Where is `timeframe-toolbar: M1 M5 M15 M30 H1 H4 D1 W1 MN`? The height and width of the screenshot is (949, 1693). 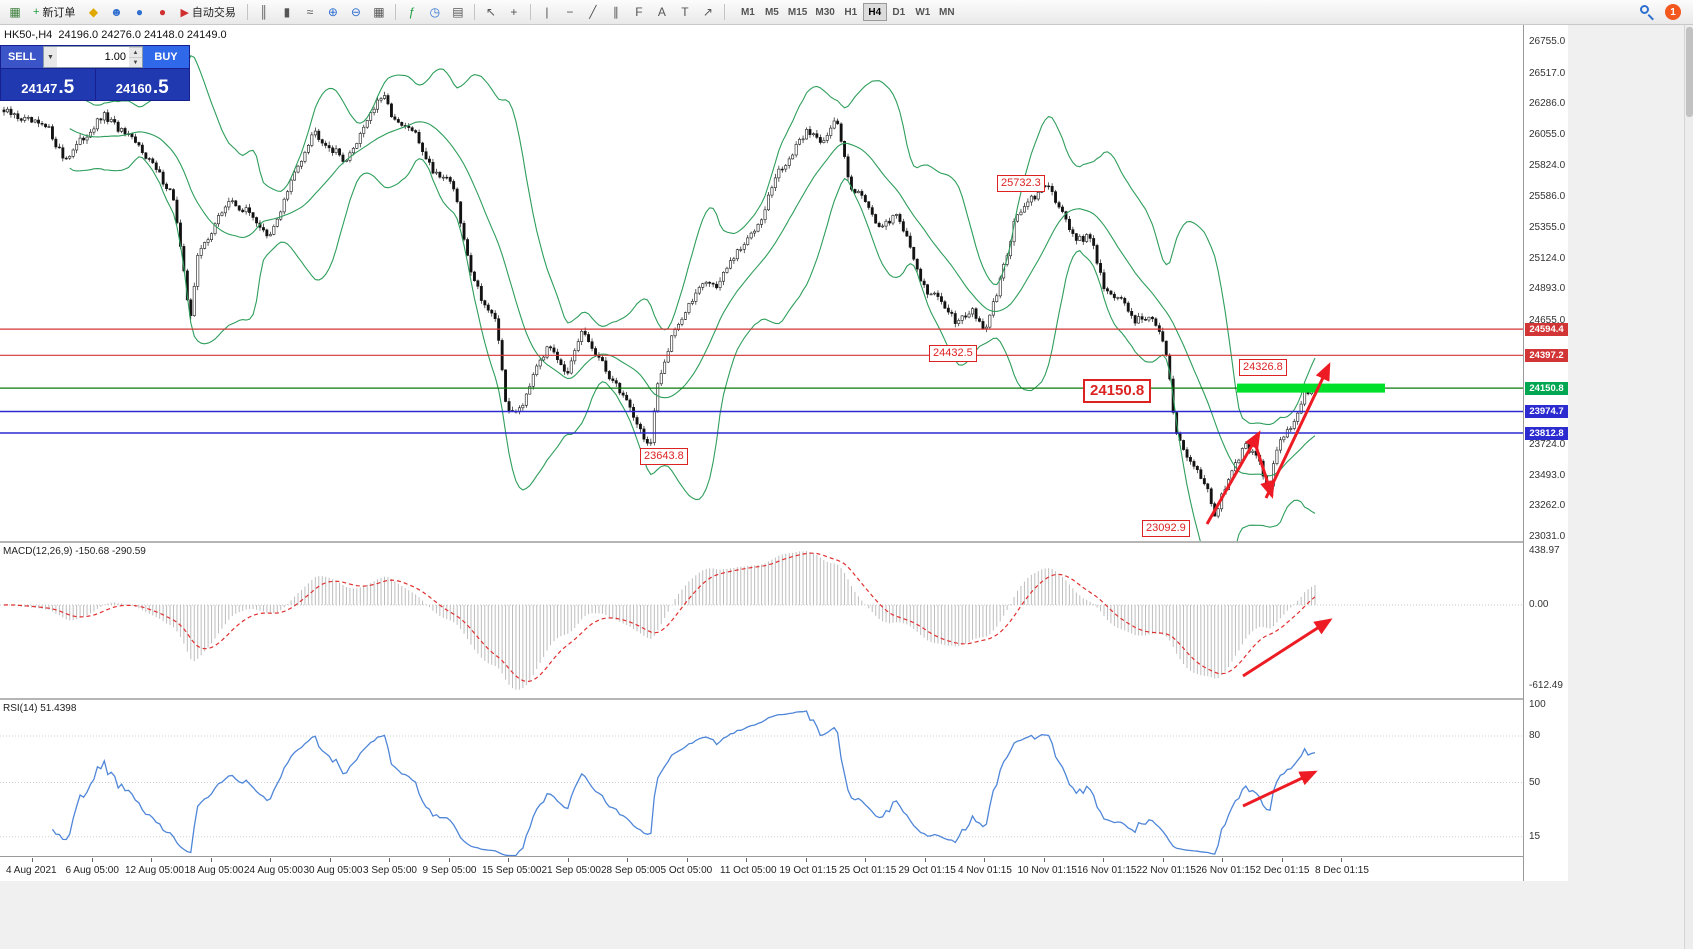 timeframe-toolbar: M1 M5 M15 M30 H1 H4 D1 W1 MN is located at coordinates (847, 12).